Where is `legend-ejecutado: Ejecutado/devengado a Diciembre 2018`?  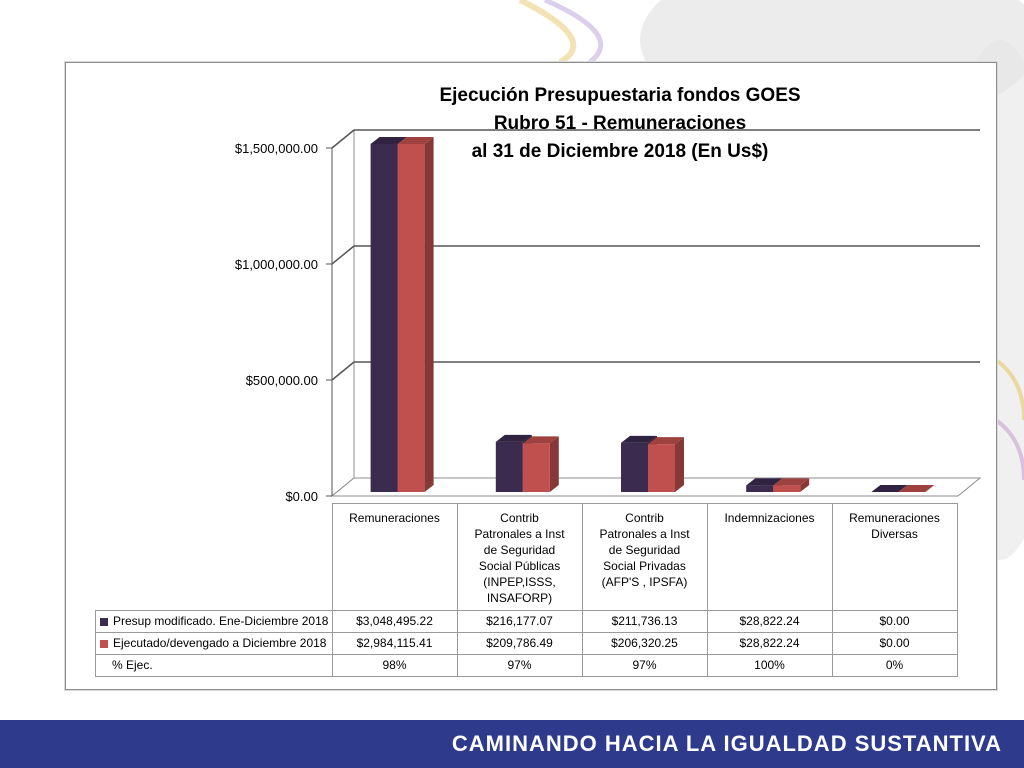 legend-ejecutado: Ejecutado/devengado a Diciembre 2018 is located at coordinates (214, 643).